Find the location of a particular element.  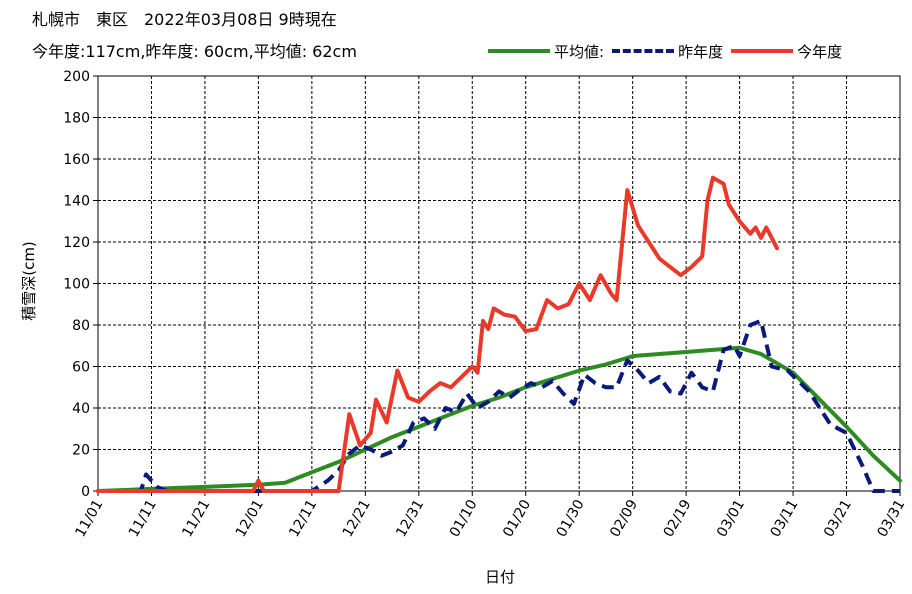

y-tick-label: 140 is located at coordinates (76, 202).